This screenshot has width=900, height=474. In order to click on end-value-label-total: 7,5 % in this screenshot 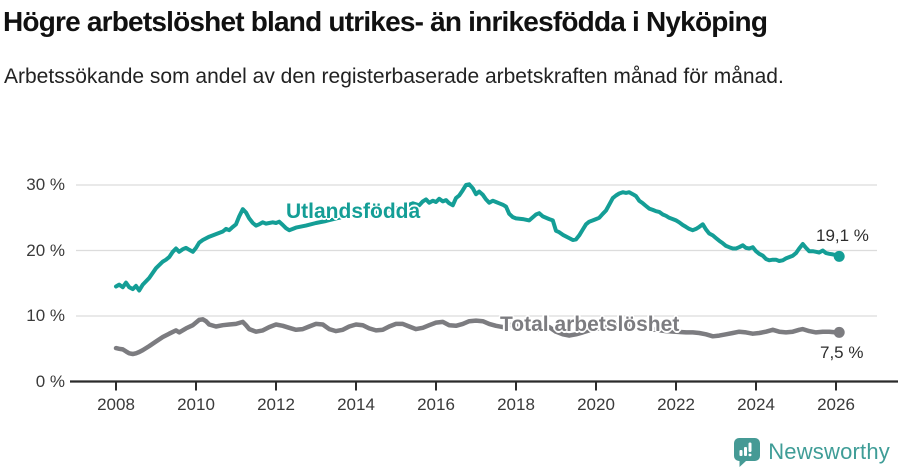, I will do `click(842, 352)`.